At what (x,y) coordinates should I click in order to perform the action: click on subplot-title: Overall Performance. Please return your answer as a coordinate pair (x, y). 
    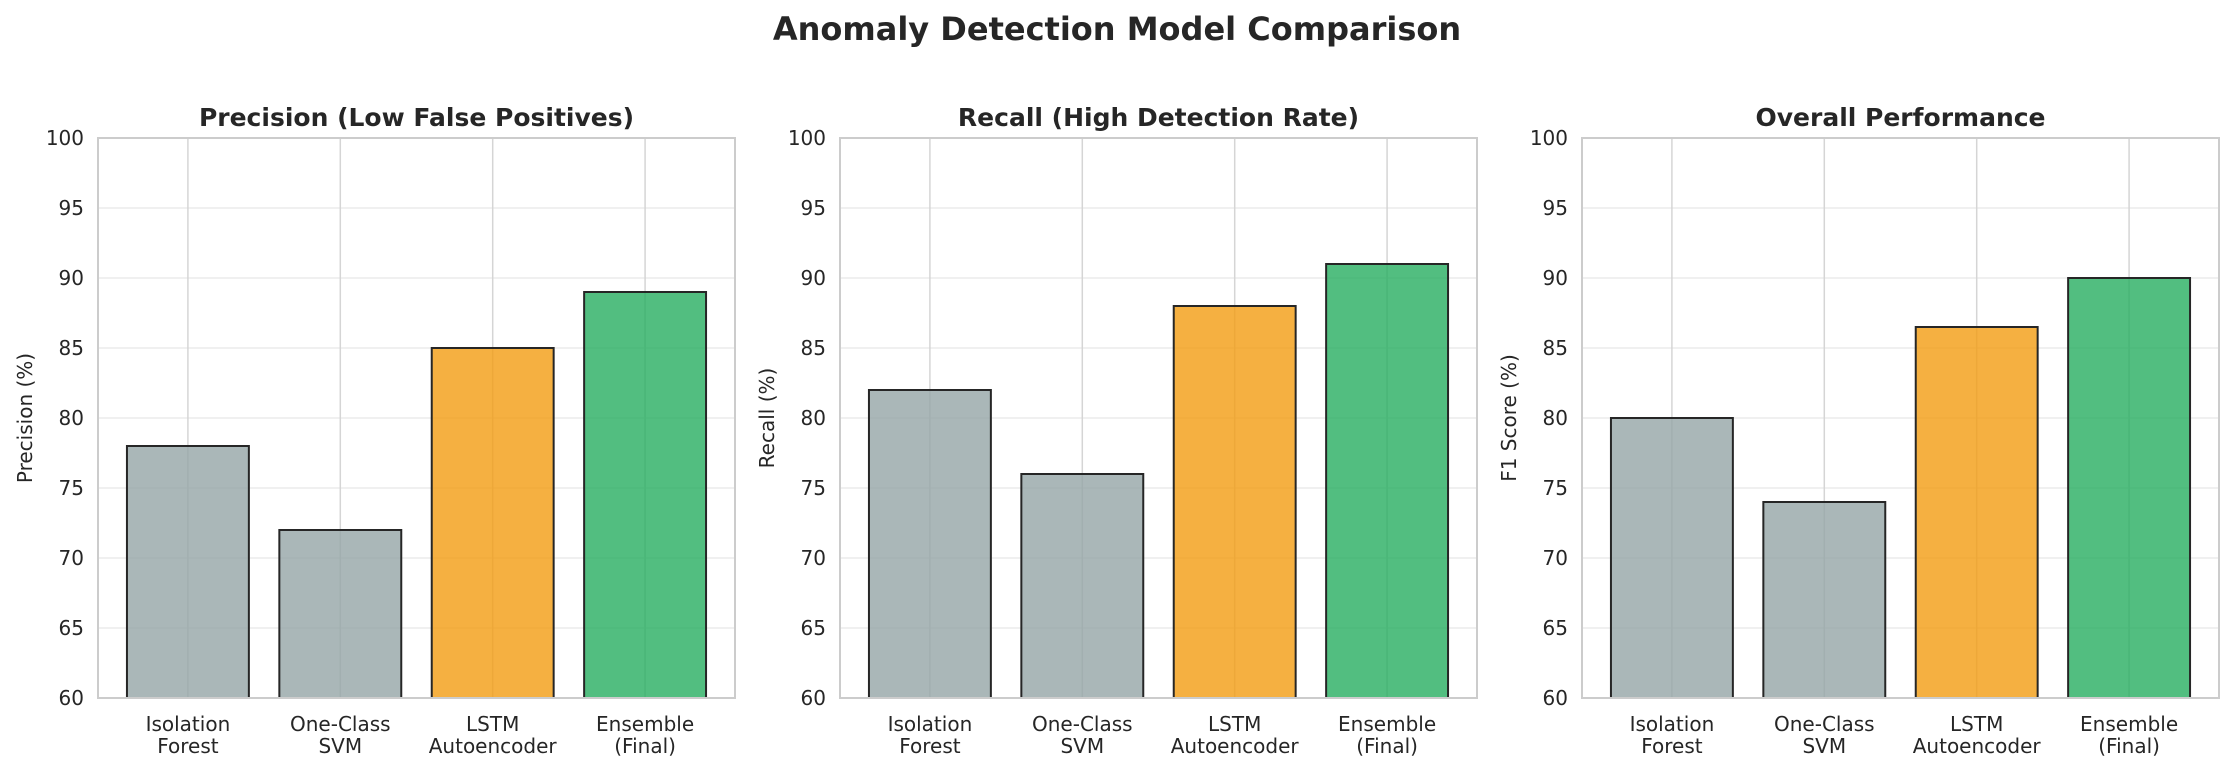
    Looking at the image, I should click on (1900, 117).